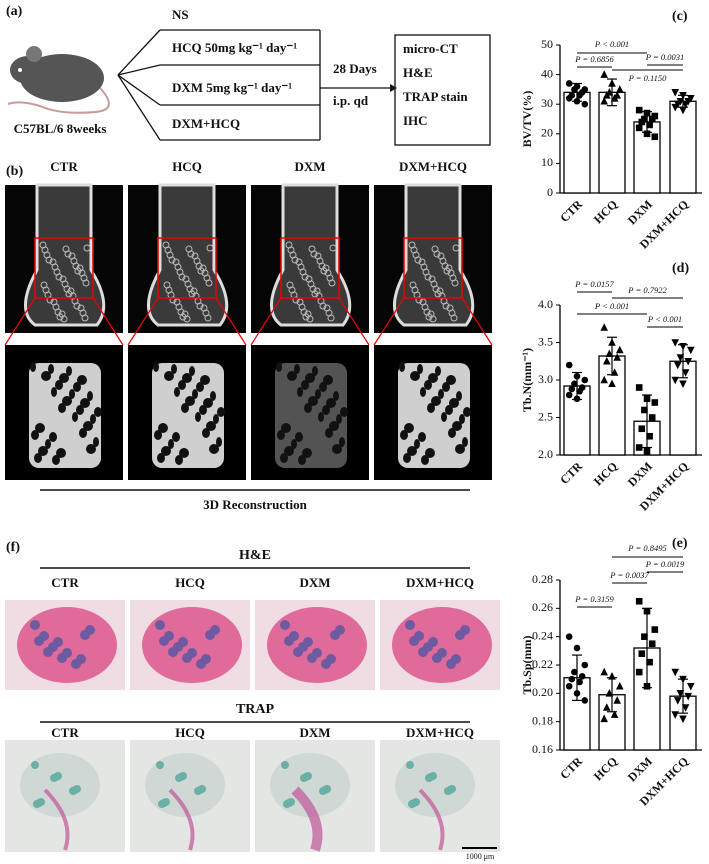 Image resolution: width=709 pixels, height=864 pixels. Describe the element at coordinates (67, 645) in the screenshot. I see `tissue` at that location.